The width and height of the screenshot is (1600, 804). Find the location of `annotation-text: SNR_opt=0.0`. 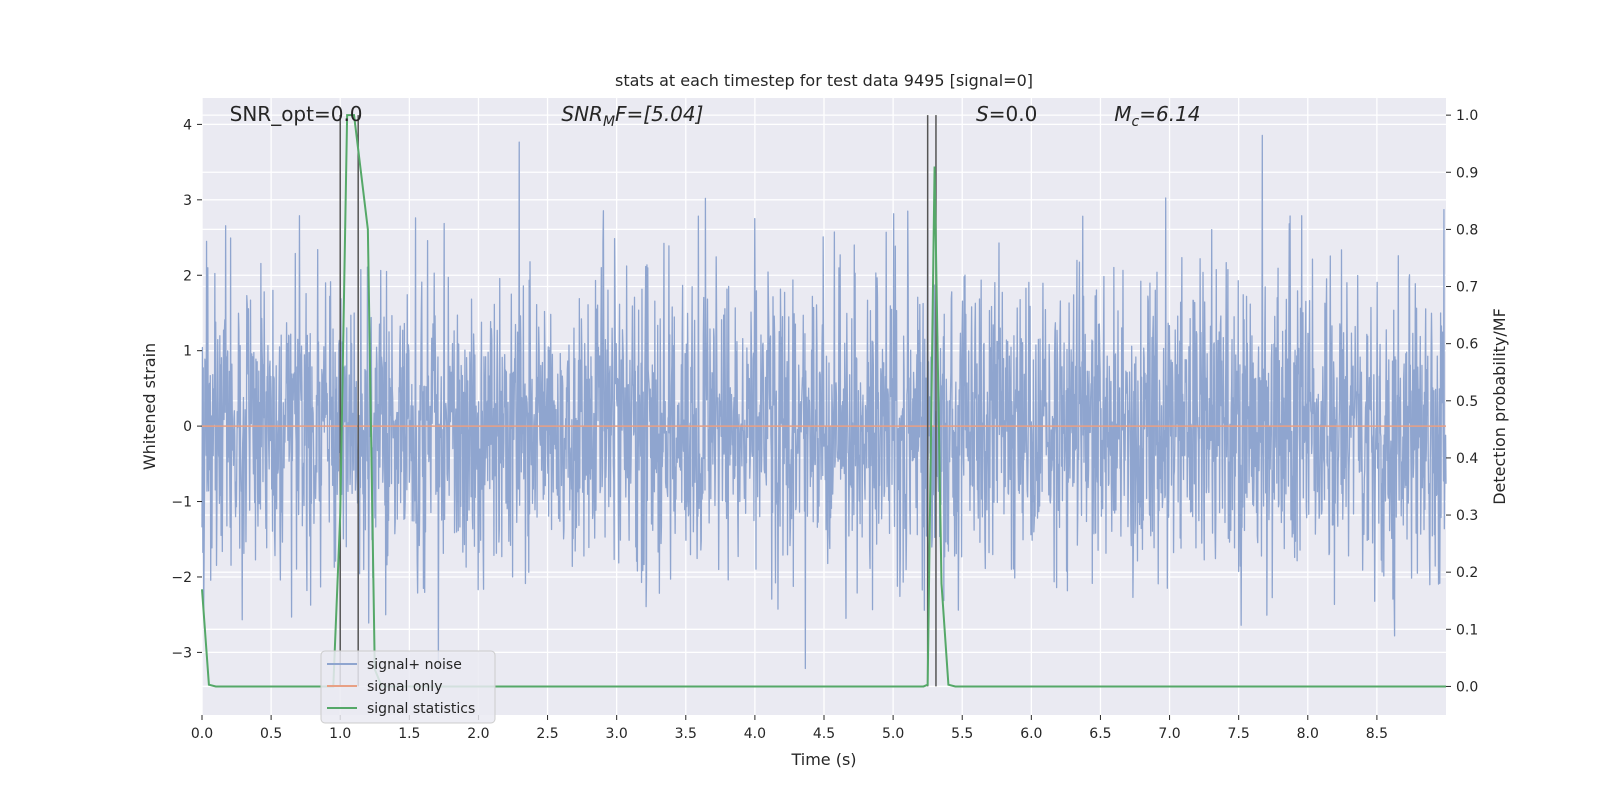

annotation-text: SNR_opt=0.0 is located at coordinates (296, 114).